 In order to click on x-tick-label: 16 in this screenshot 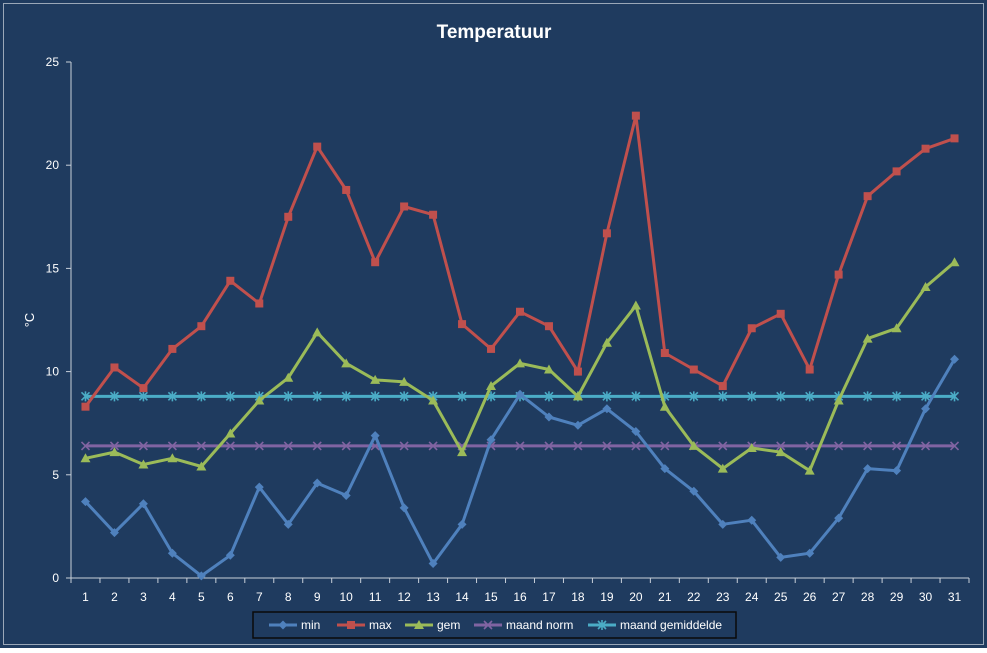, I will do `click(520, 597)`.